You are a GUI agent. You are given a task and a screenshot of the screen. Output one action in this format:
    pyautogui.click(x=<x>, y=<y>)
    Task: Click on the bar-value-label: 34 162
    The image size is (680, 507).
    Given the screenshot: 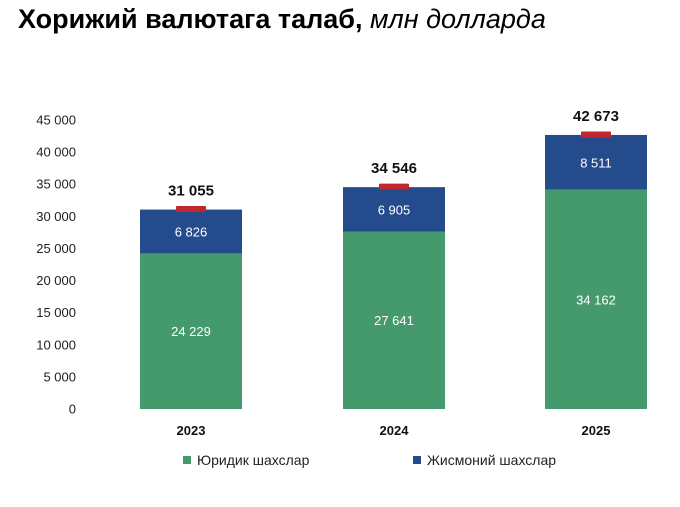 What is the action you would take?
    pyautogui.click(x=596, y=299)
    